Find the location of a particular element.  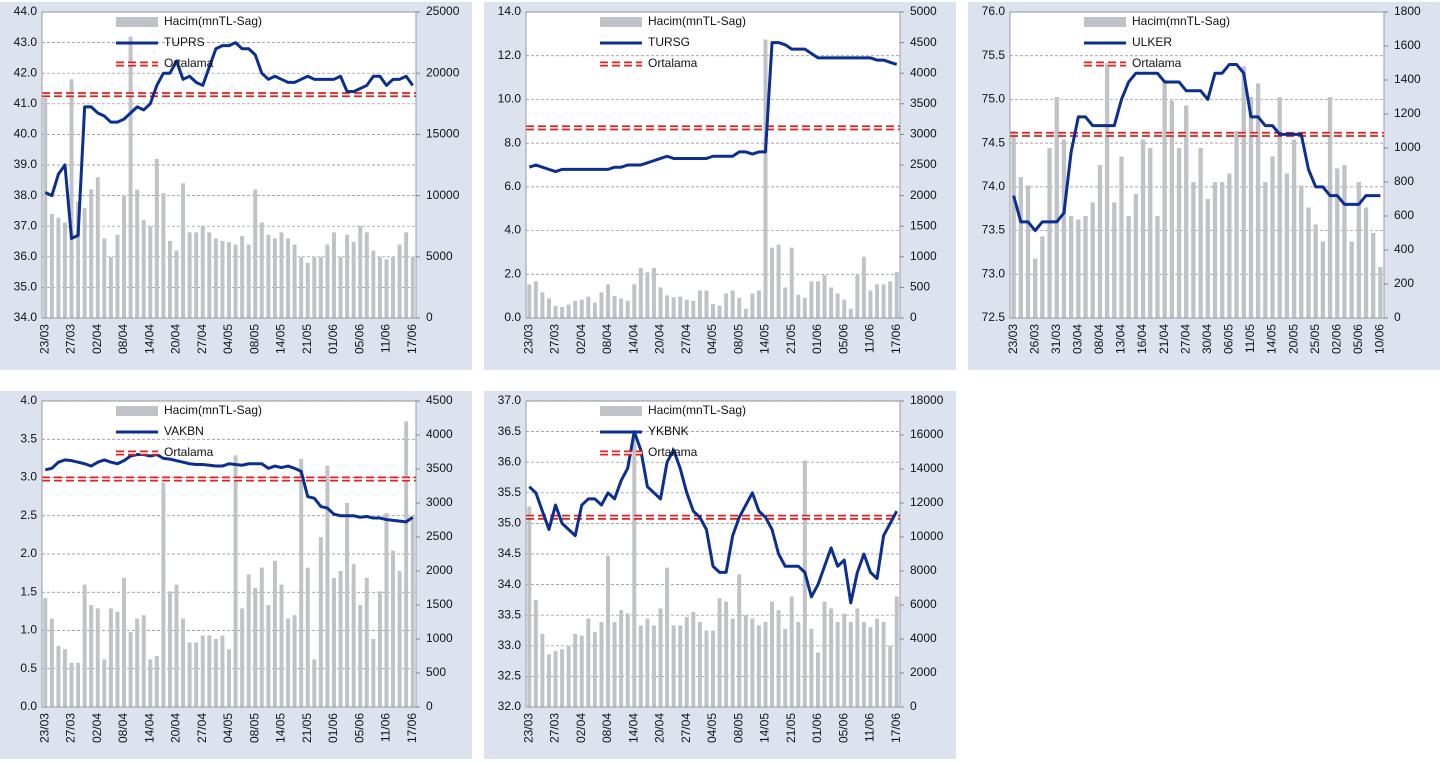

x-tick-label: 17/06 is located at coordinates (896, 339).